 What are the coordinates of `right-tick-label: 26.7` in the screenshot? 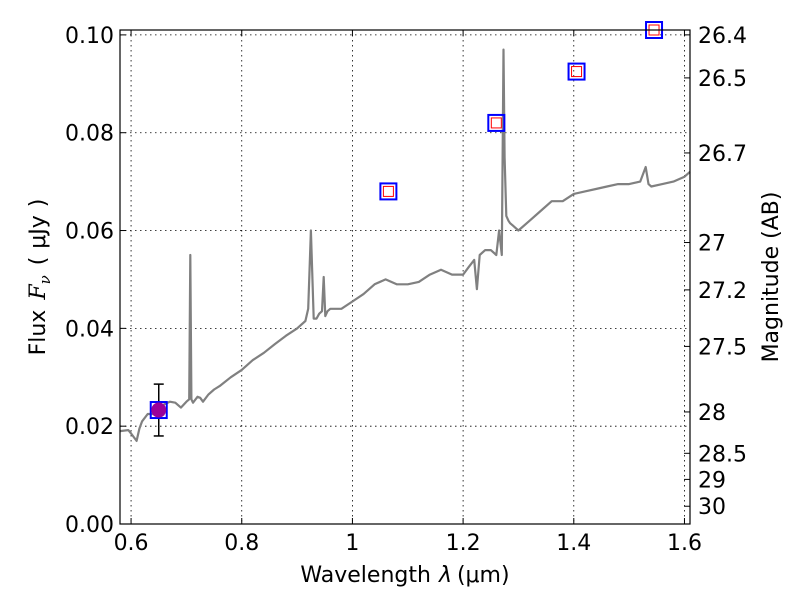 It's located at (722, 154).